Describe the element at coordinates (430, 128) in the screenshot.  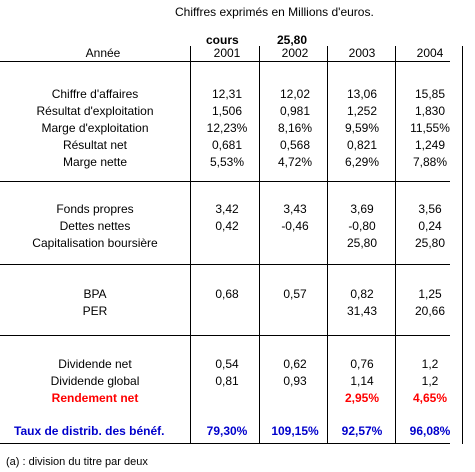
I see `table-cell: 11,55%` at that location.